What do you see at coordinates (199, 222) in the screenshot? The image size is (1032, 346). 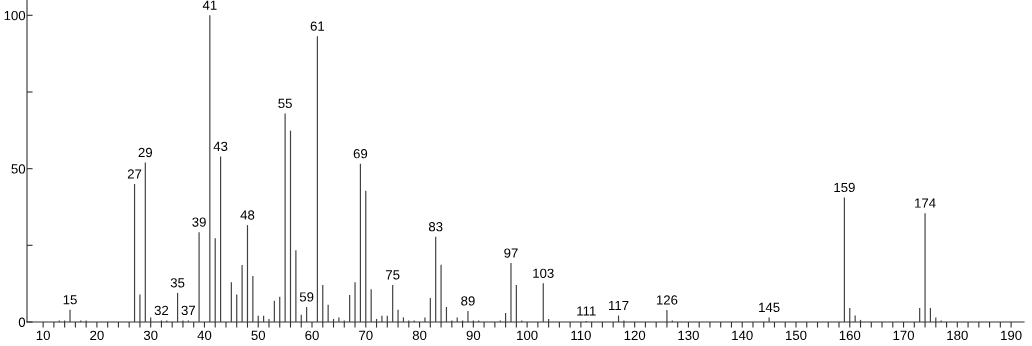 I see `annotation: 39` at bounding box center [199, 222].